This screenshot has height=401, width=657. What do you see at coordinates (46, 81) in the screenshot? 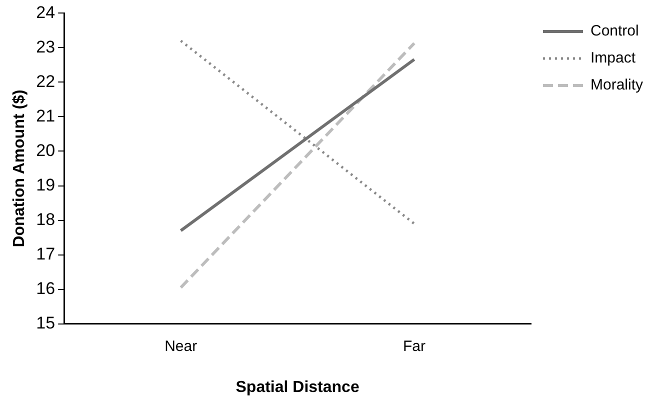
I see `y-tick-label: 22` at bounding box center [46, 81].